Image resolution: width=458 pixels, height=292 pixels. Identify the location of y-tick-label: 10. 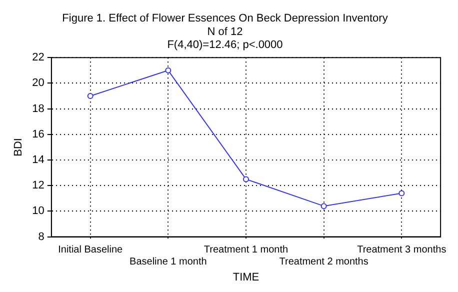
(38, 211).